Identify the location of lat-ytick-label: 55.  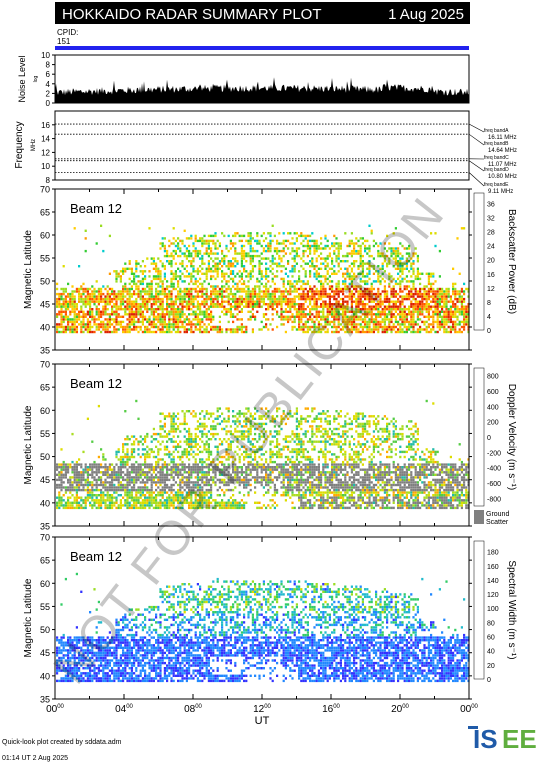
(45, 259).